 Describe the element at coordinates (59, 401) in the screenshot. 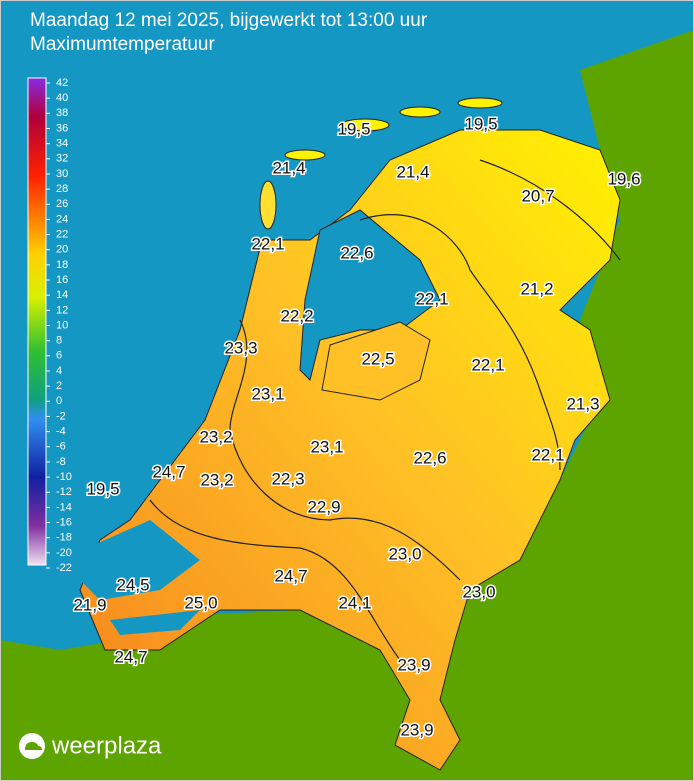

I see `legend-label: 0` at that location.